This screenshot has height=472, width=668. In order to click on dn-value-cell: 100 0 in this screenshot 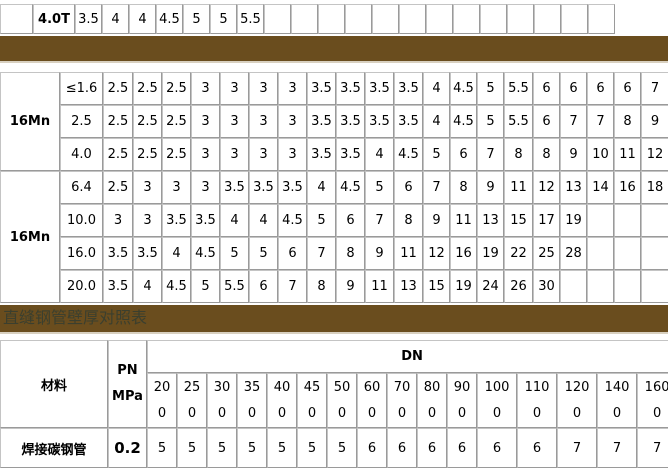, I will do `click(497, 400)`.